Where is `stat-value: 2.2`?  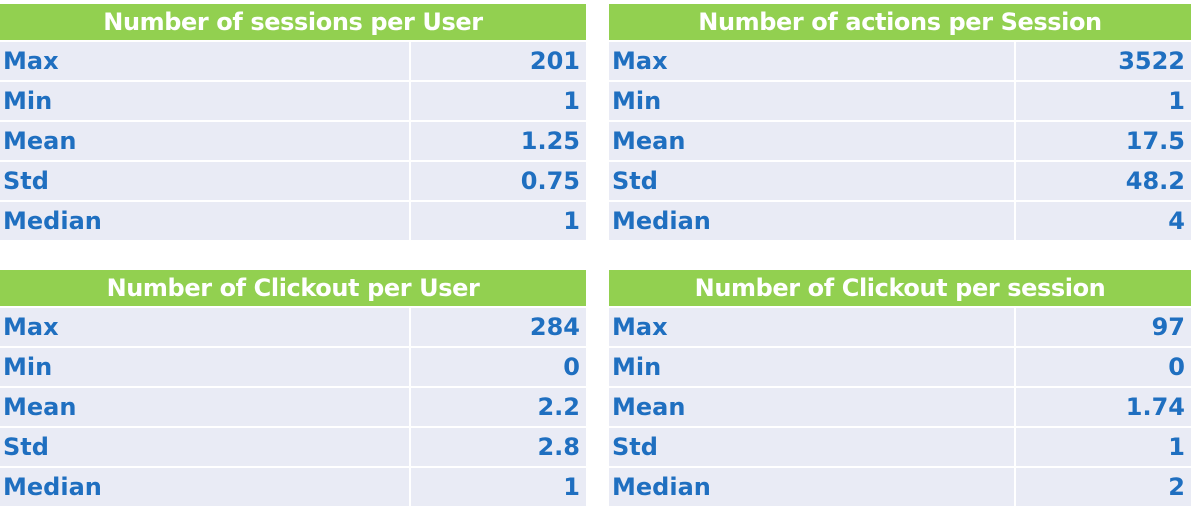 stat-value: 2.2 is located at coordinates (498, 406).